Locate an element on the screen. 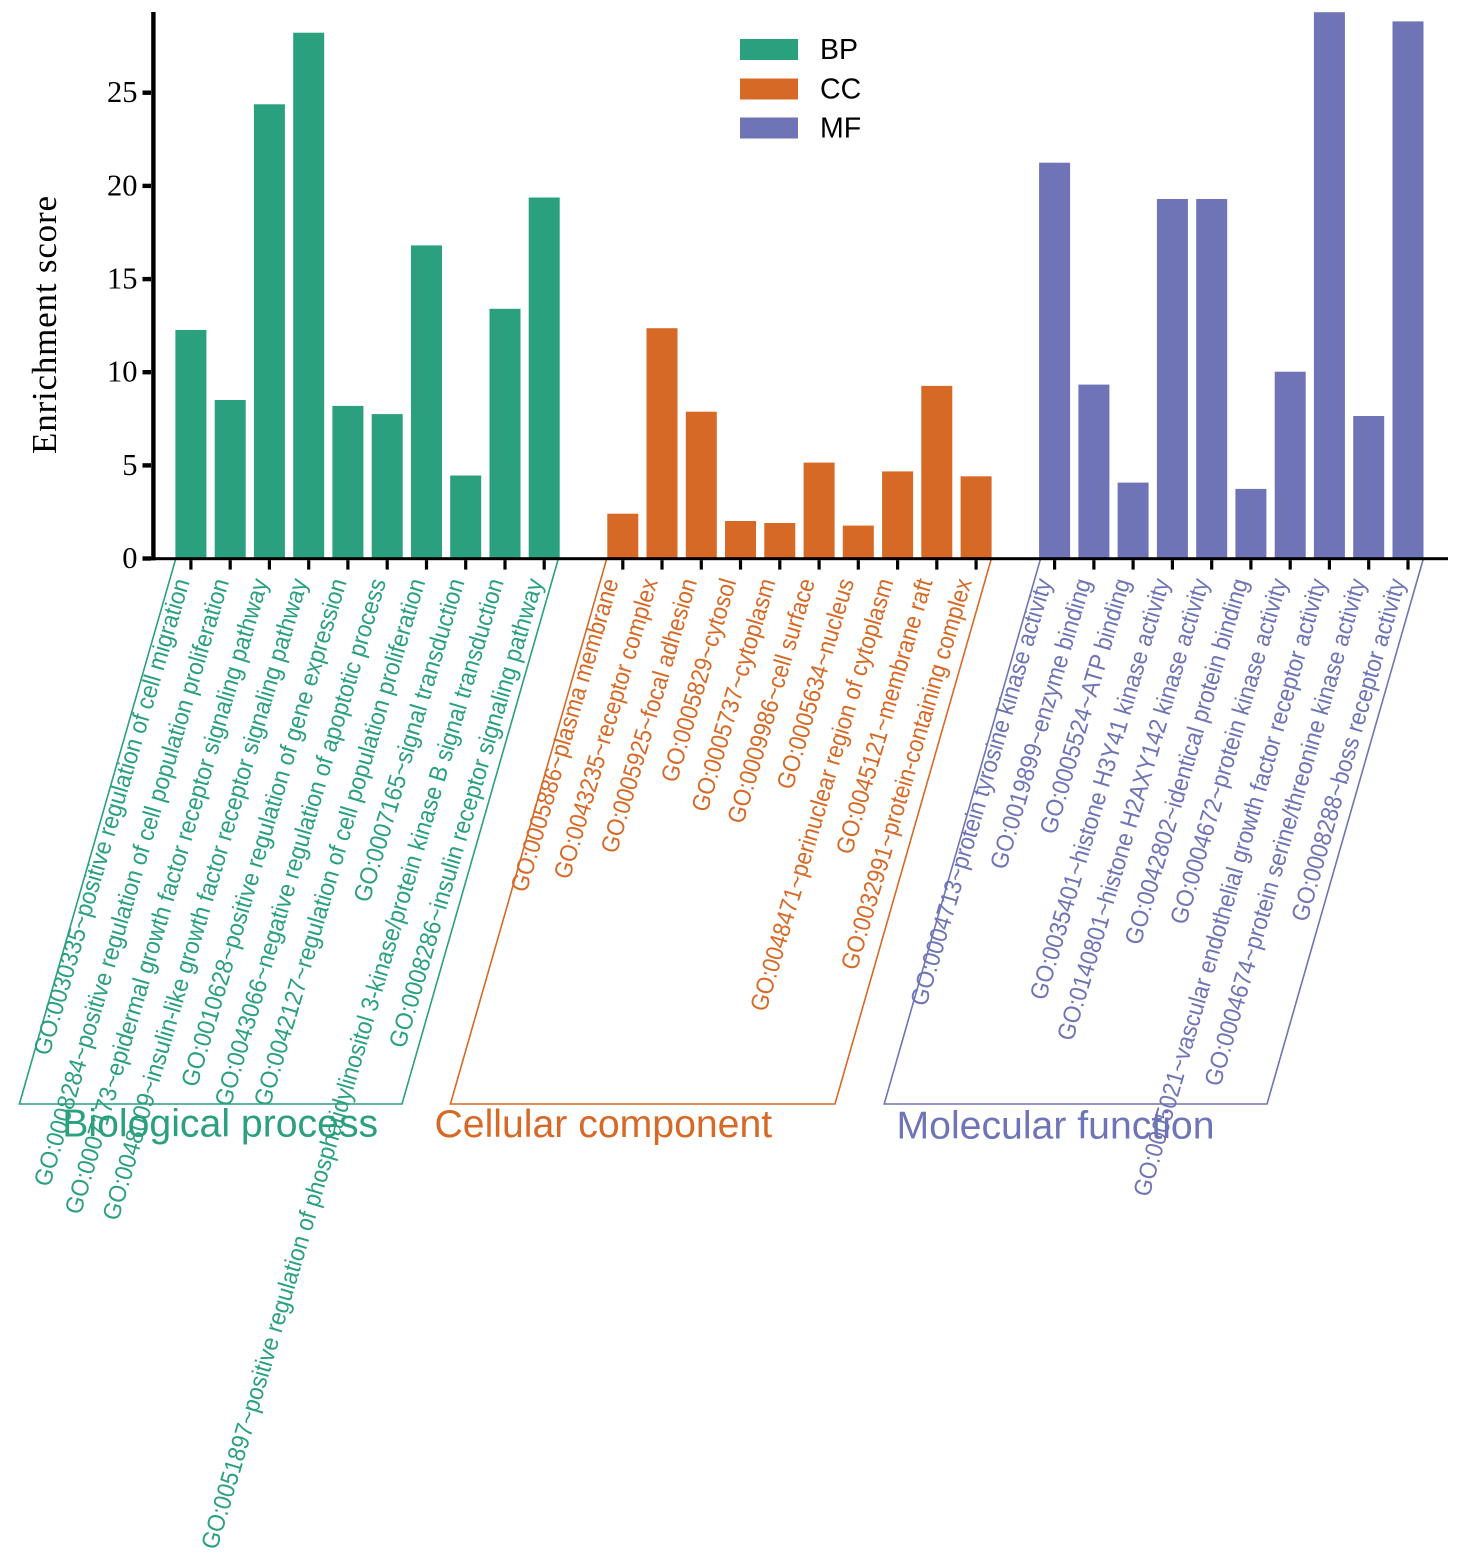 This screenshot has height=1568, width=1467. svg-text: BP is located at coordinates (839, 50).